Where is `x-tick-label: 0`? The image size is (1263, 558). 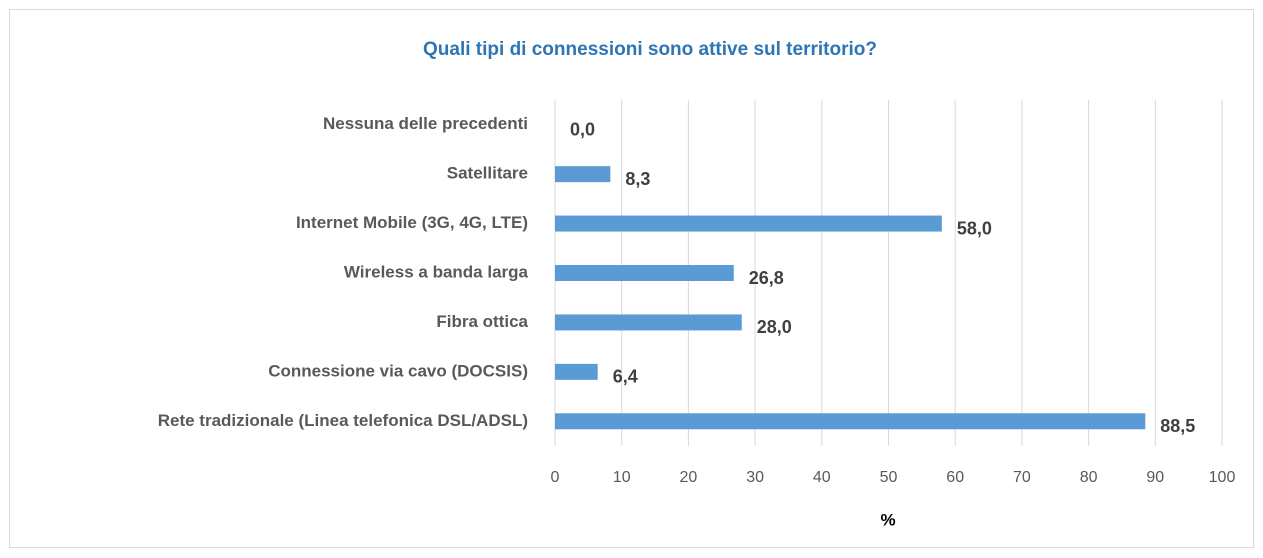 x-tick-label: 0 is located at coordinates (555, 477).